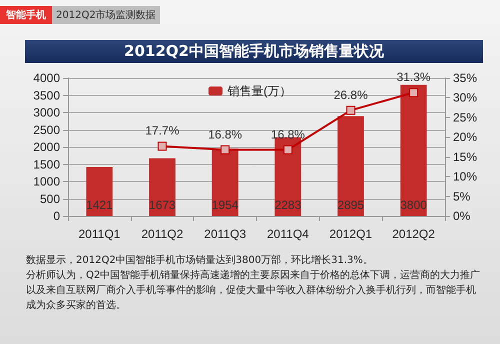 This screenshot has height=344, width=500. What do you see at coordinates (46, 181) in the screenshot?
I see `y-tick-label: 1000` at bounding box center [46, 181].